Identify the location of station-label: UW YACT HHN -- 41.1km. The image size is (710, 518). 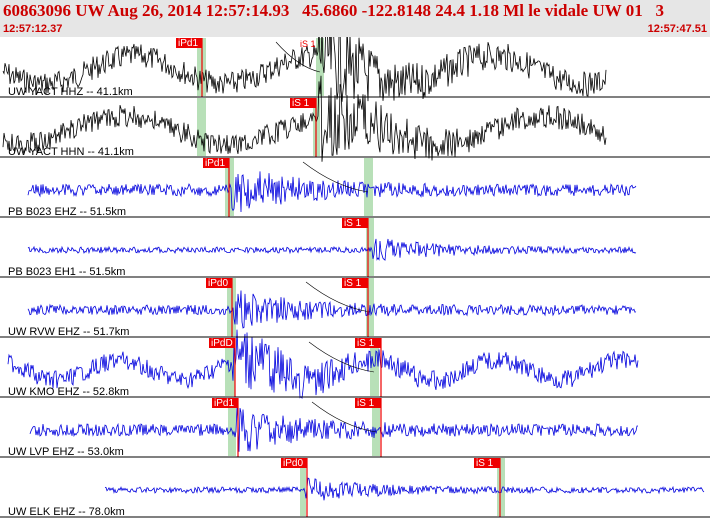
(71, 152).